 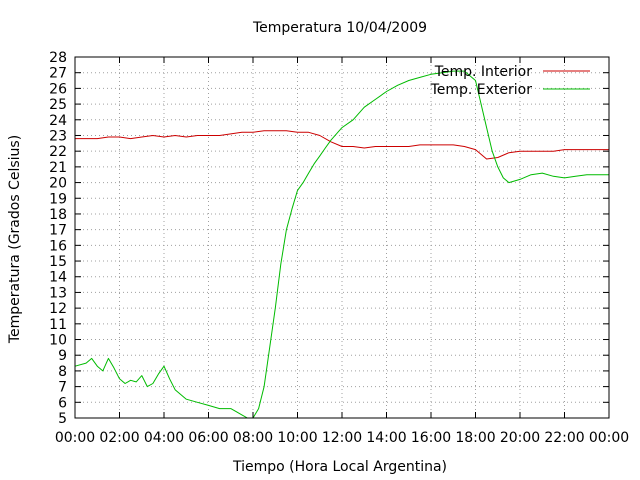 I want to click on y-tick-label: 22, so click(x=58, y=152).